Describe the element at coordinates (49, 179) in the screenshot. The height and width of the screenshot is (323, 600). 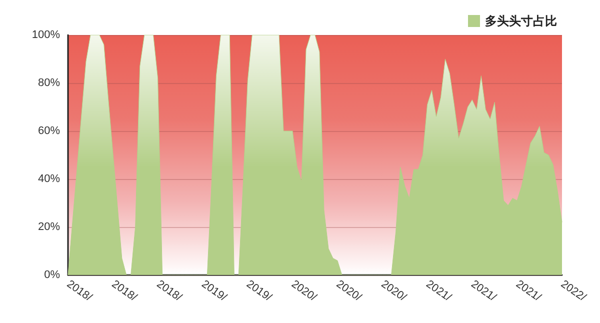
I see `y-tick-label: 40%` at that location.